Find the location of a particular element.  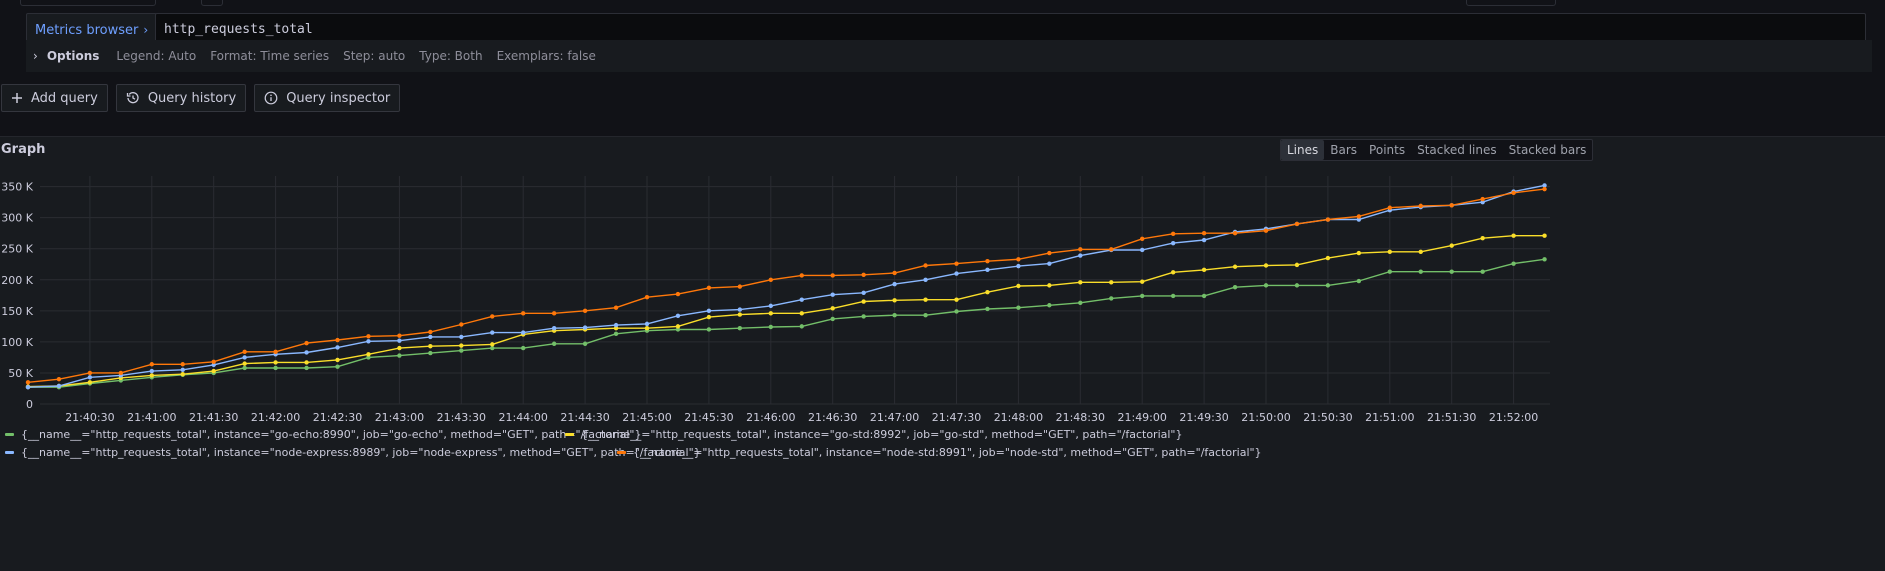

mode-stacked-lines: Stacked lines is located at coordinates (1457, 150).